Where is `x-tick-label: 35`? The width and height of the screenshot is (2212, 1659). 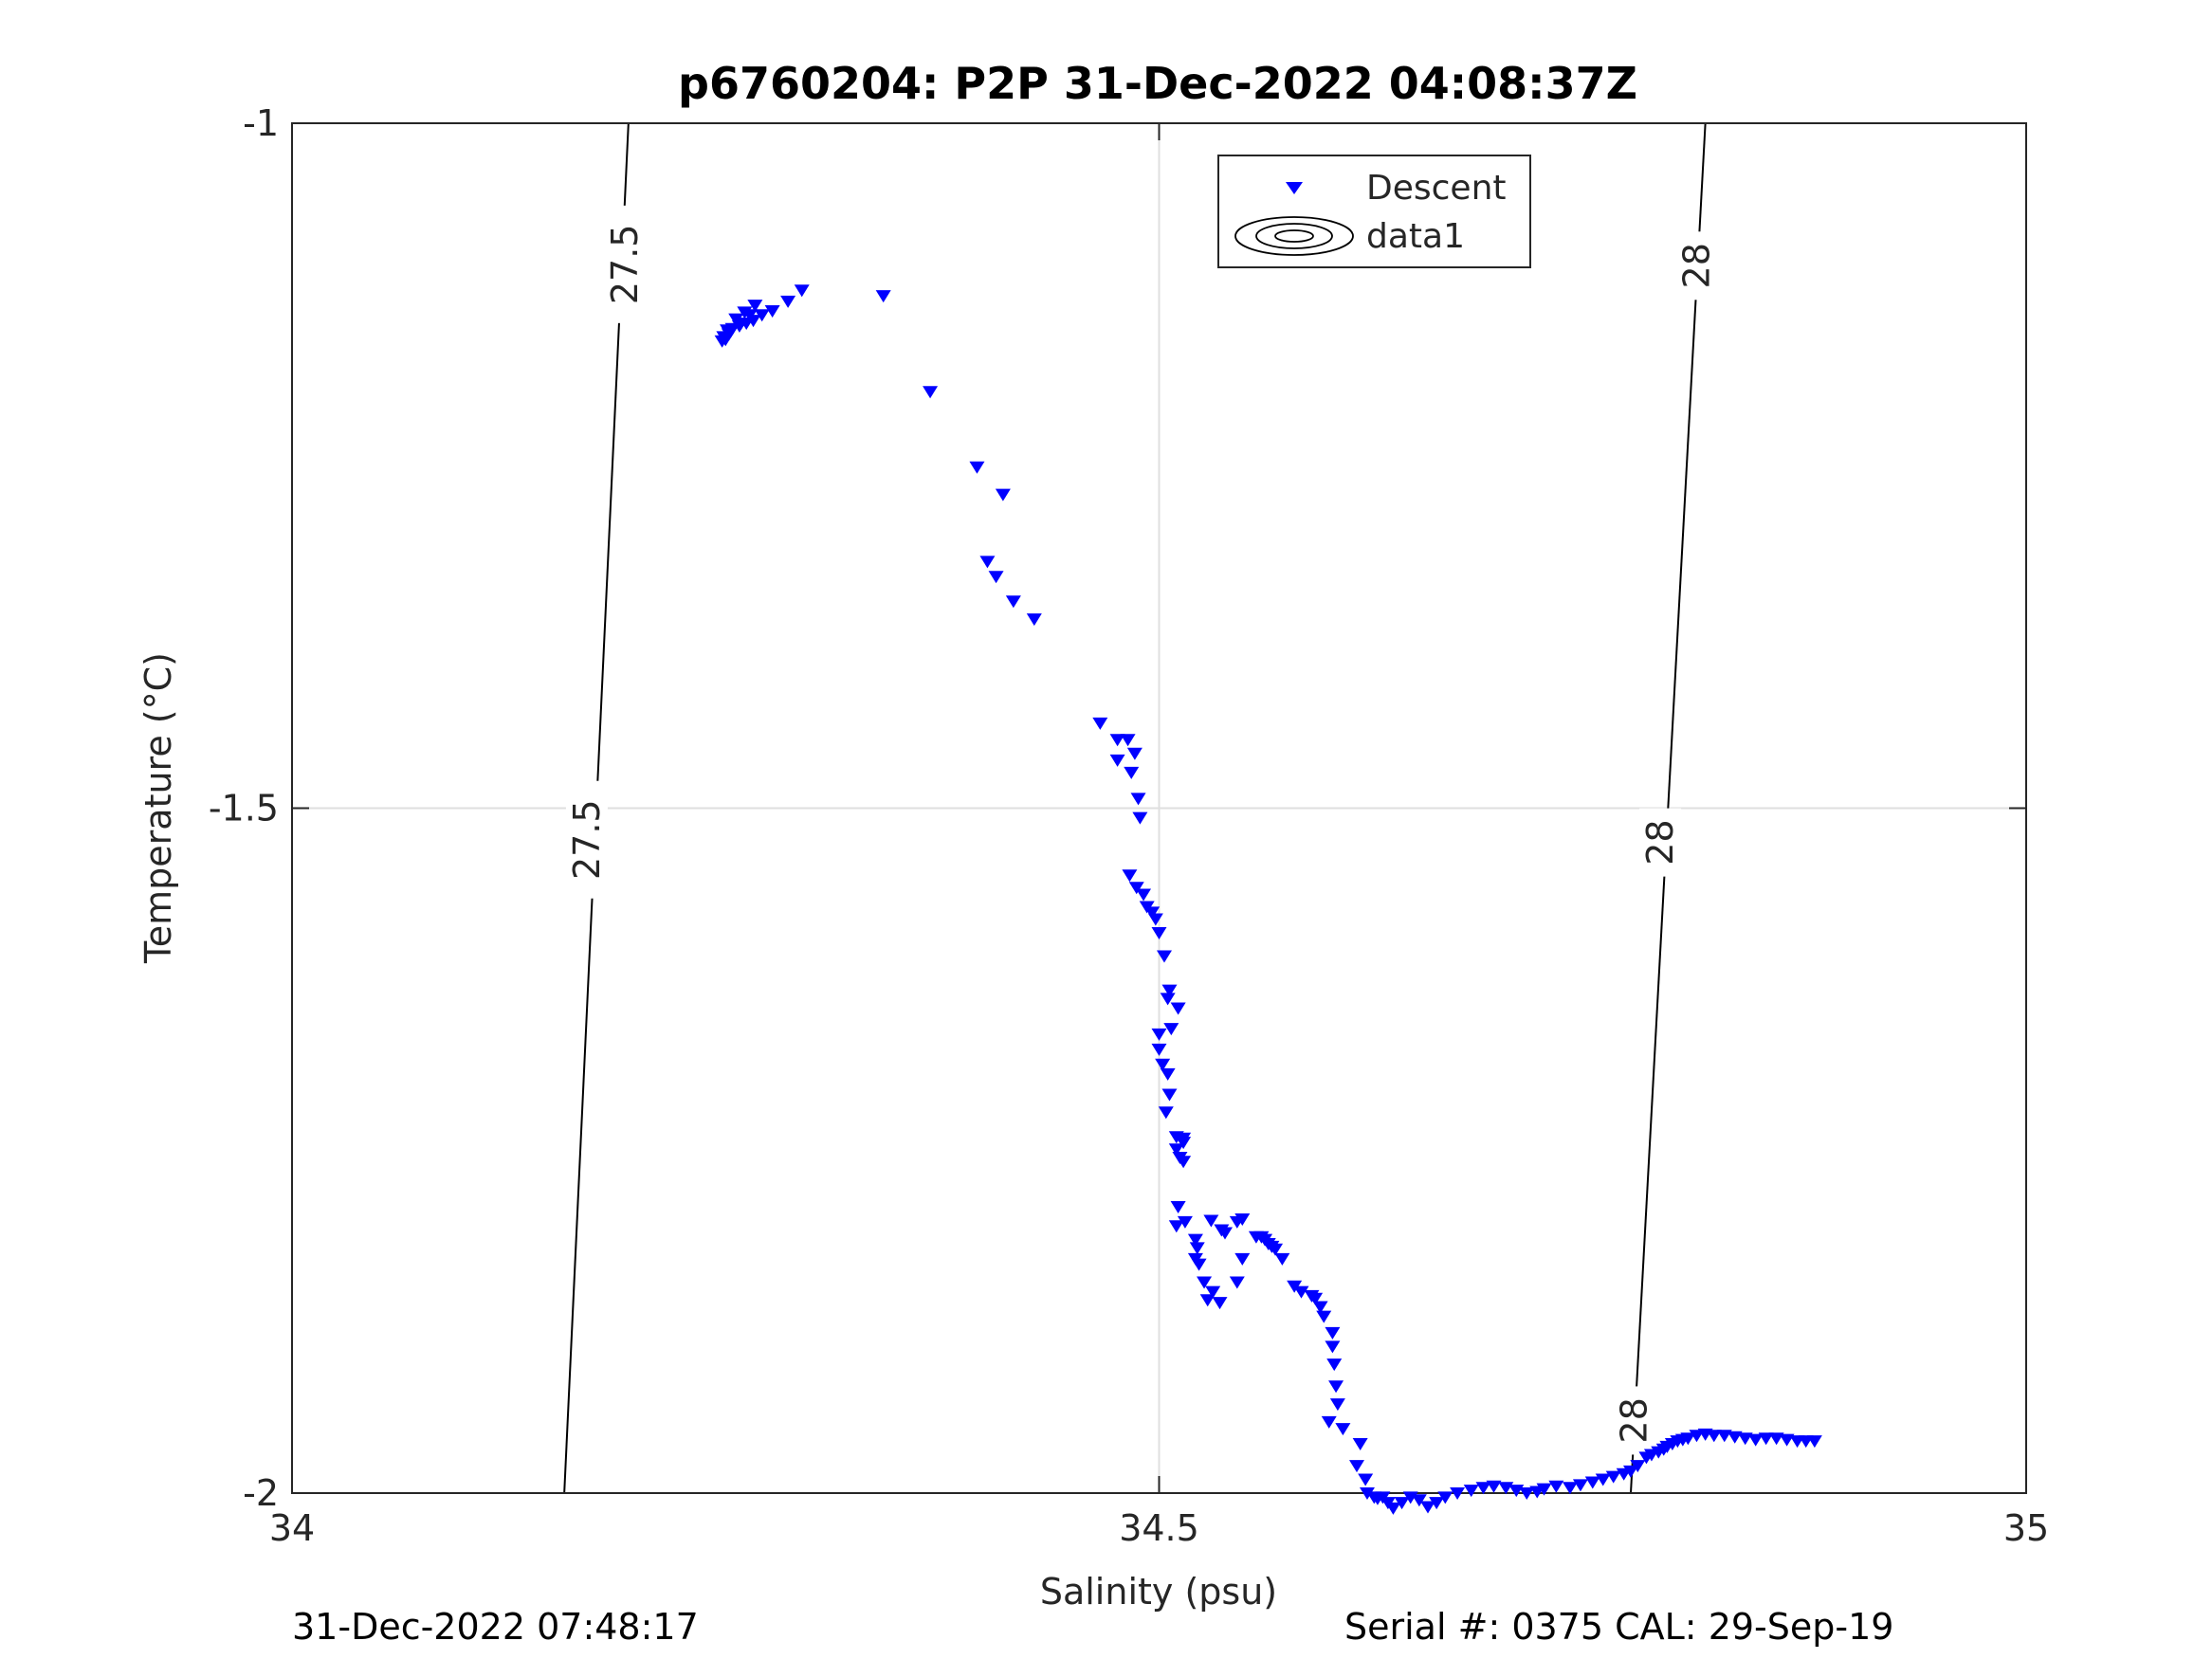
x-tick-label: 35 is located at coordinates (2026, 1528).